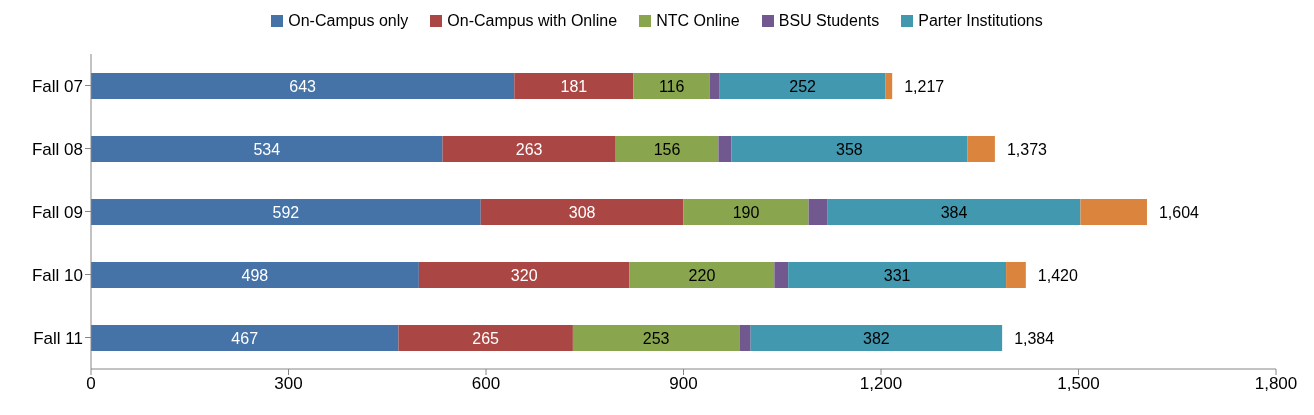  Describe the element at coordinates (1034, 338) in the screenshot. I see `total-label: 1,384` at that location.